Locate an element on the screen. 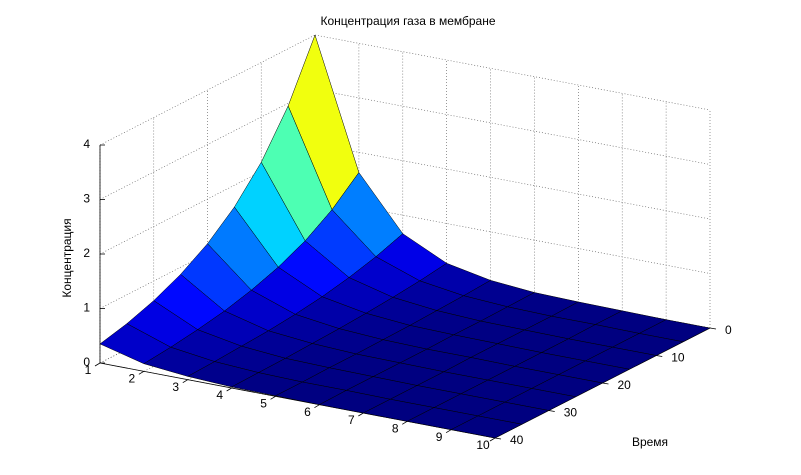 Image resolution: width=801 pixels, height=475 pixels. z-tick-label: 2 is located at coordinates (86, 253).